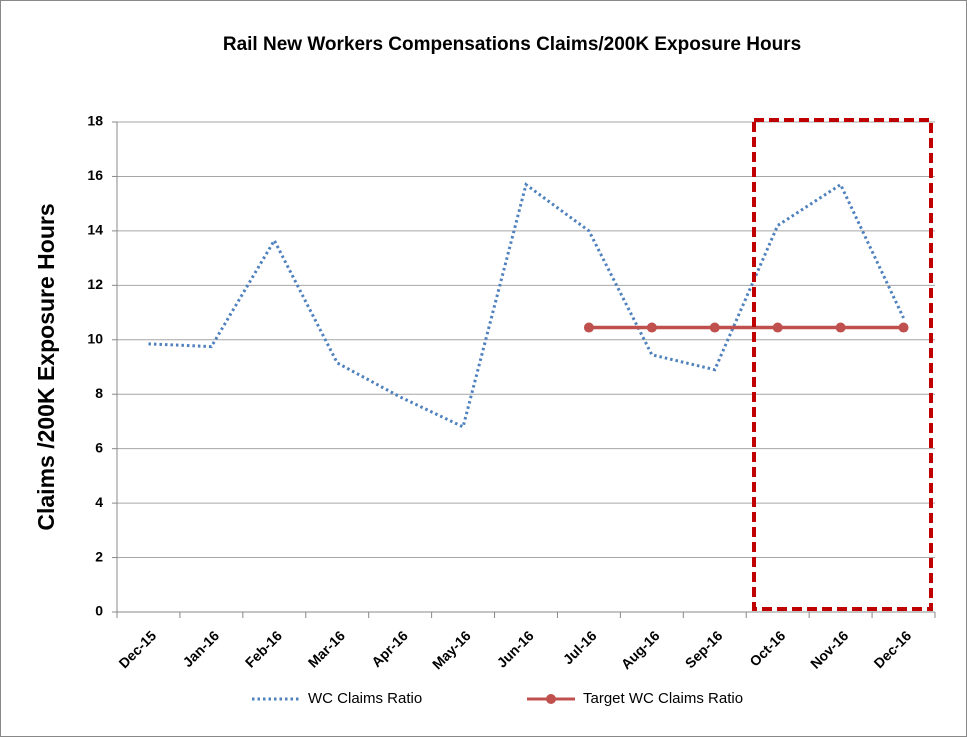 The height and width of the screenshot is (737, 967). Describe the element at coordinates (99, 393) in the screenshot. I see `y-tick-label: 8` at that location.